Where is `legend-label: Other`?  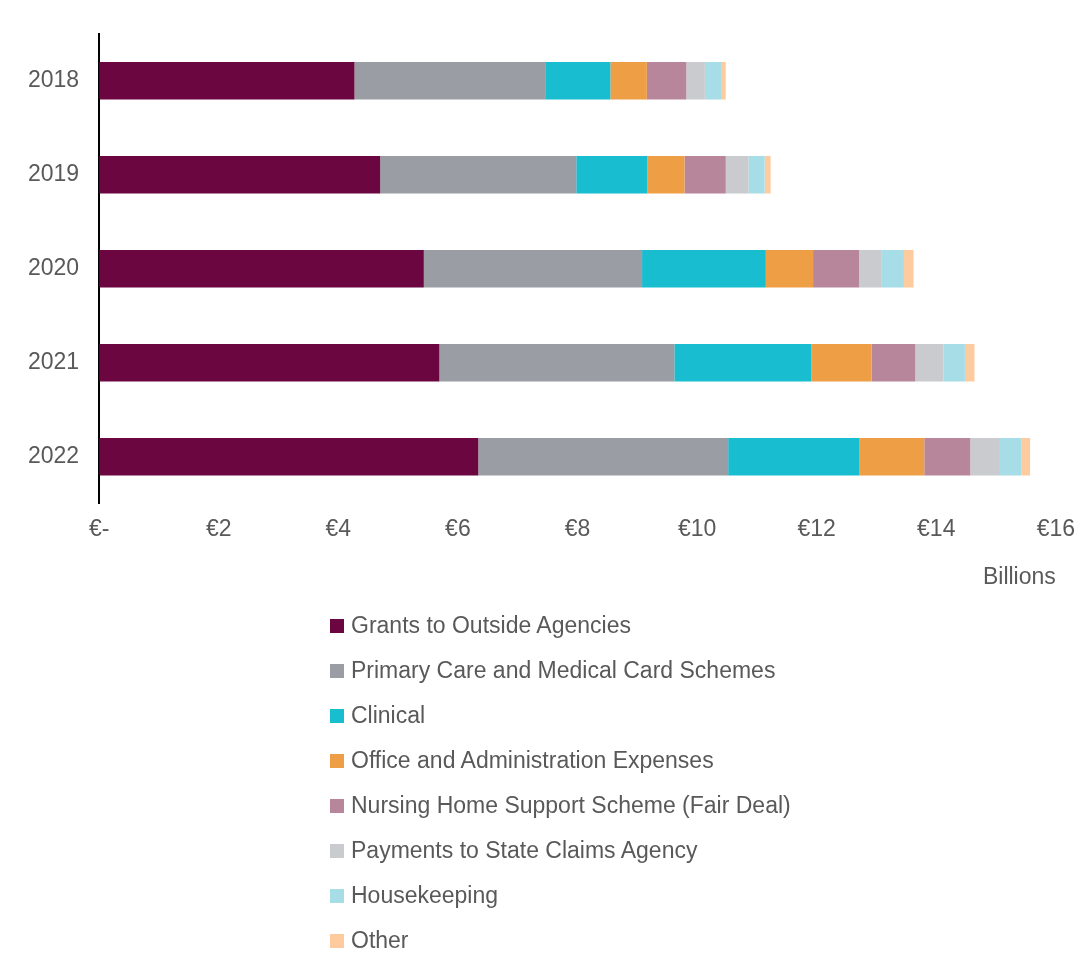
legend-label: Other is located at coordinates (380, 940).